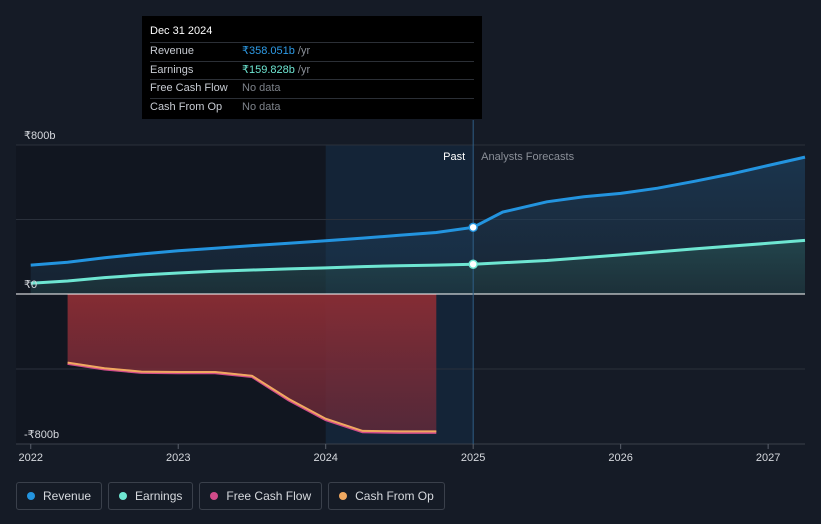  What do you see at coordinates (30, 285) in the screenshot?
I see `y-tick-label: ₹0` at bounding box center [30, 285].